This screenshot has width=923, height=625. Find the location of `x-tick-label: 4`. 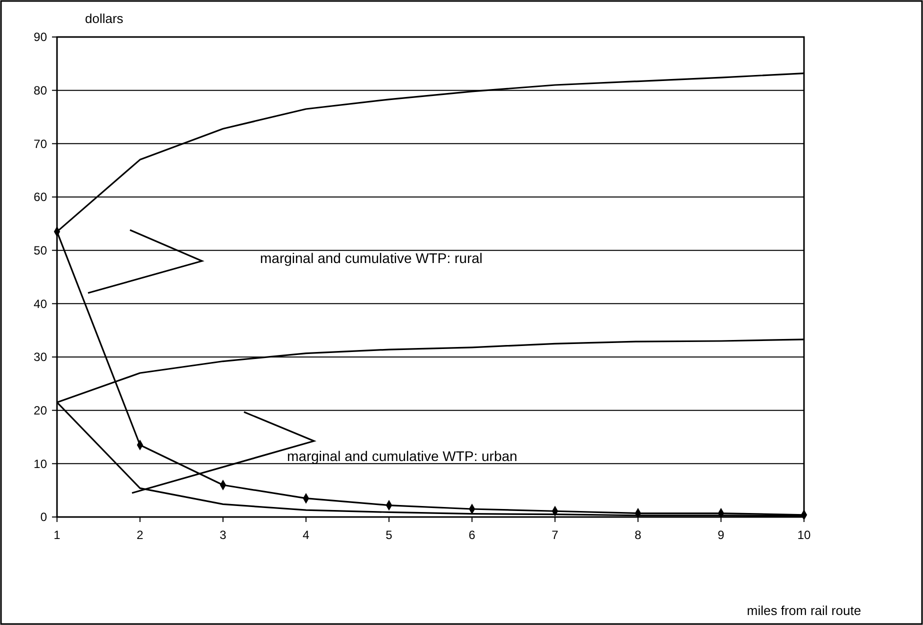

x-tick-label: 4 is located at coordinates (306, 535).